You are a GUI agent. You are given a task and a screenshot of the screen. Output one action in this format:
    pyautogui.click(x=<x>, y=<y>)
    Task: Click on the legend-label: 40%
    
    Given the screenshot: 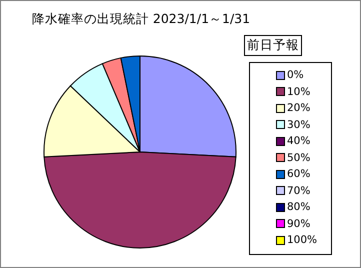 What is the action you would take?
    pyautogui.click(x=298, y=141)
    